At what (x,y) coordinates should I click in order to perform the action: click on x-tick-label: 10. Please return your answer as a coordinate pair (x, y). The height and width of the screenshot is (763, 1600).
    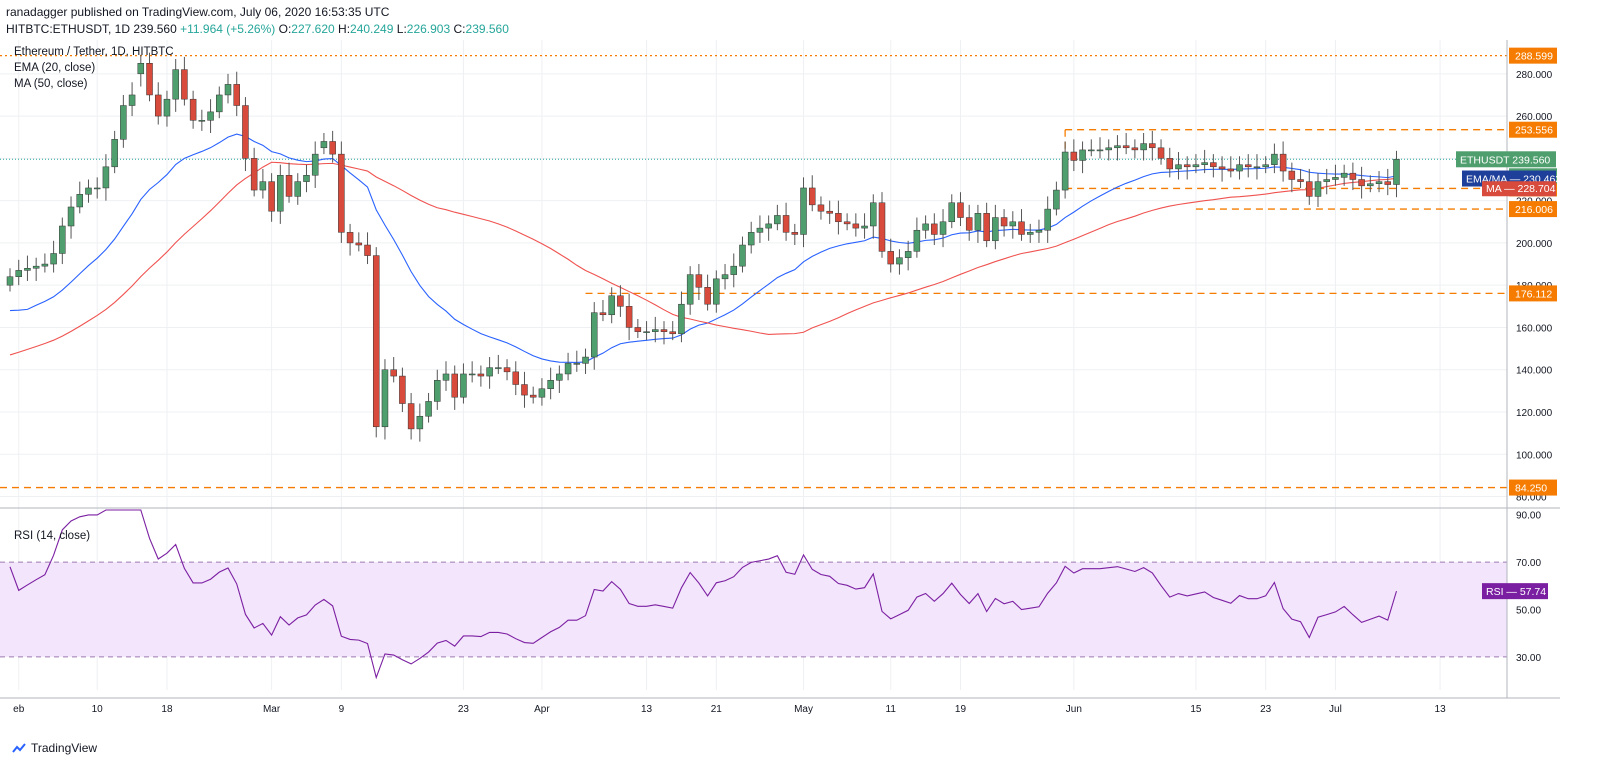
    Looking at the image, I should click on (98, 709).